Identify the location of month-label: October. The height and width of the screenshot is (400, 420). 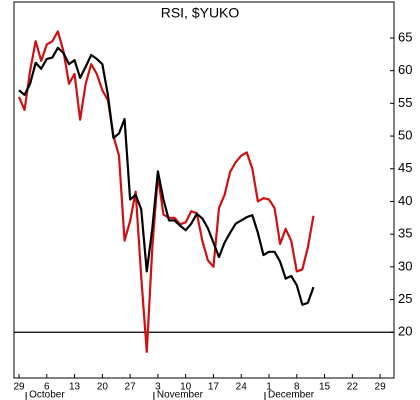
(47, 395).